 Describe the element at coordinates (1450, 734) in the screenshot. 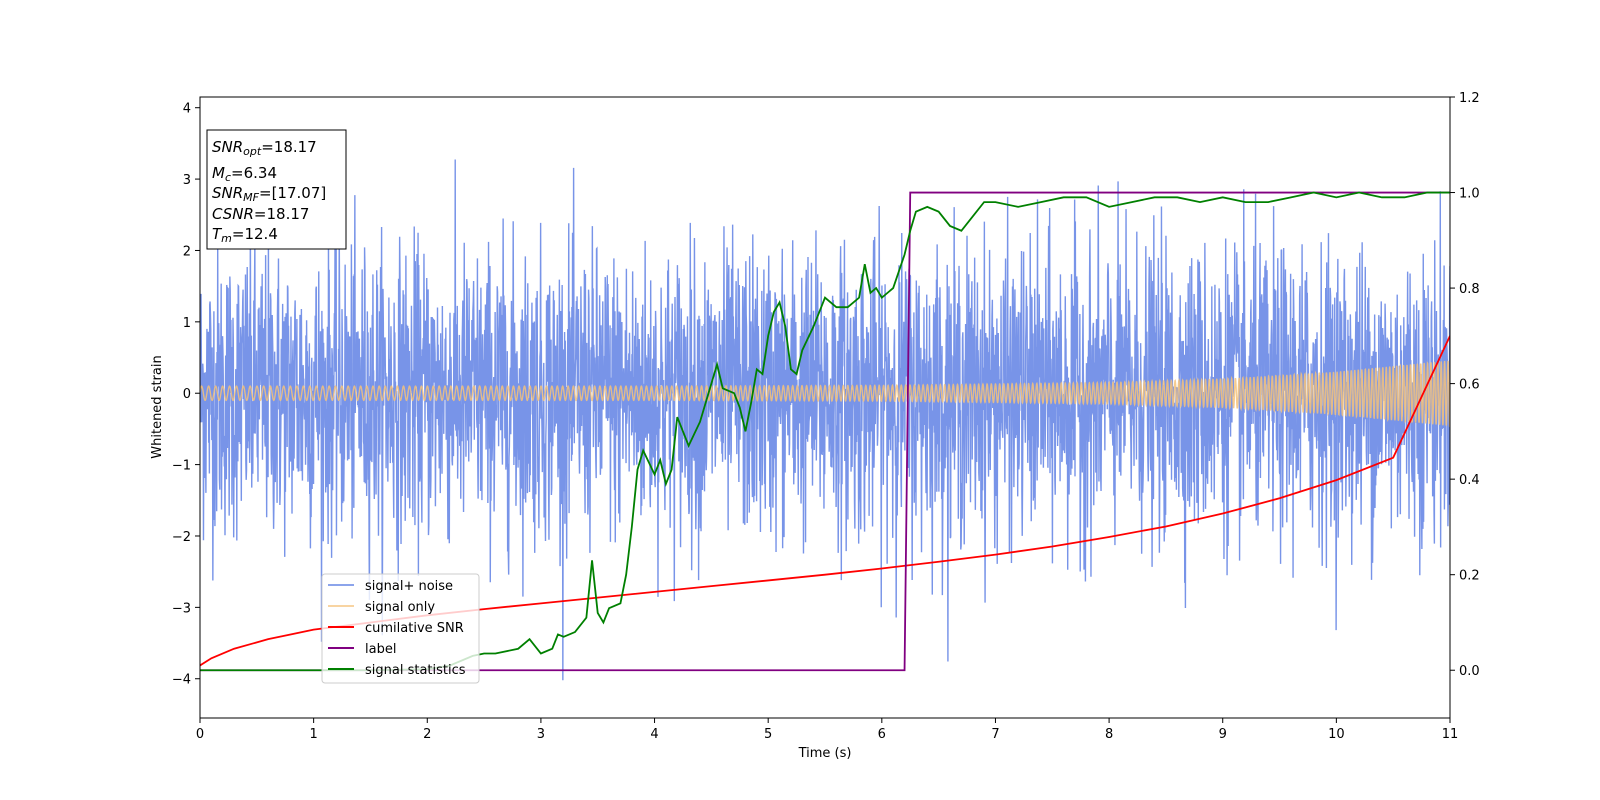

I see `x-tick-label: 11` at that location.